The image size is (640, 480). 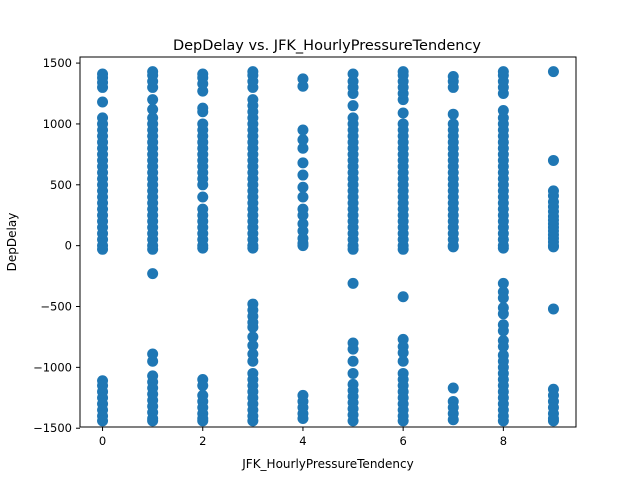 What do you see at coordinates (327, 464) in the screenshot?
I see `x-axis-label: JFK_HourlyPressureTendency` at bounding box center [327, 464].